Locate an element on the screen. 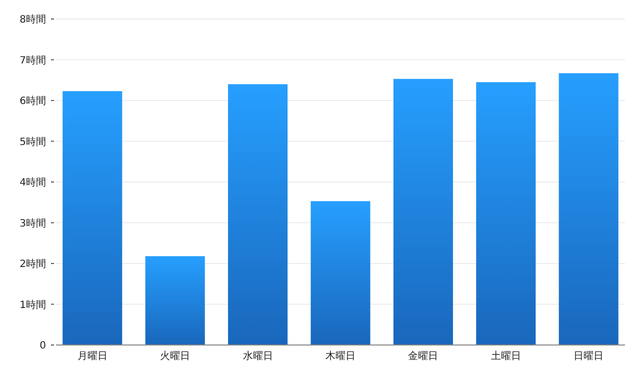 The image size is (640, 371). x-tick-label: 金曜日 is located at coordinates (423, 356).